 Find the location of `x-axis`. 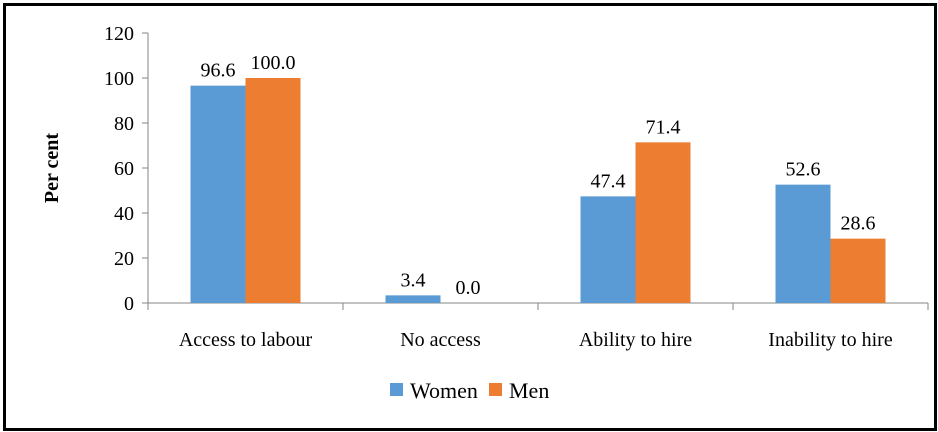

x-axis is located at coordinates (538, 306).